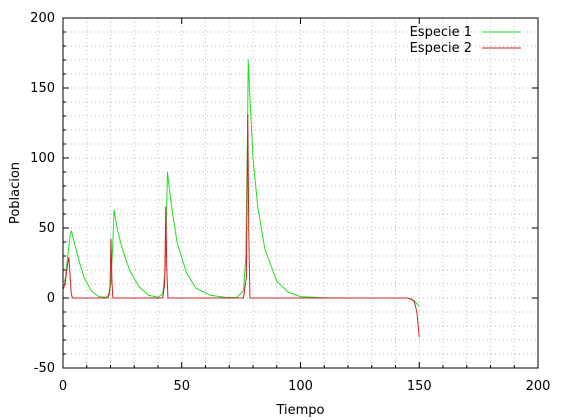 This screenshot has width=564, height=420. What do you see at coordinates (42, 158) in the screenshot?
I see `y-tick-label: 100` at bounding box center [42, 158].